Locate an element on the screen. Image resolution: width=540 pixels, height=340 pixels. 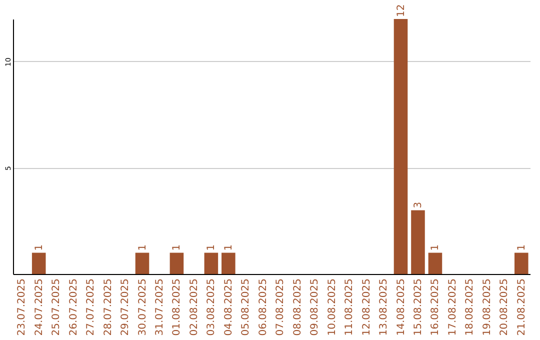
x-tick-label: 27.07.2025 is located at coordinates (91, 307).